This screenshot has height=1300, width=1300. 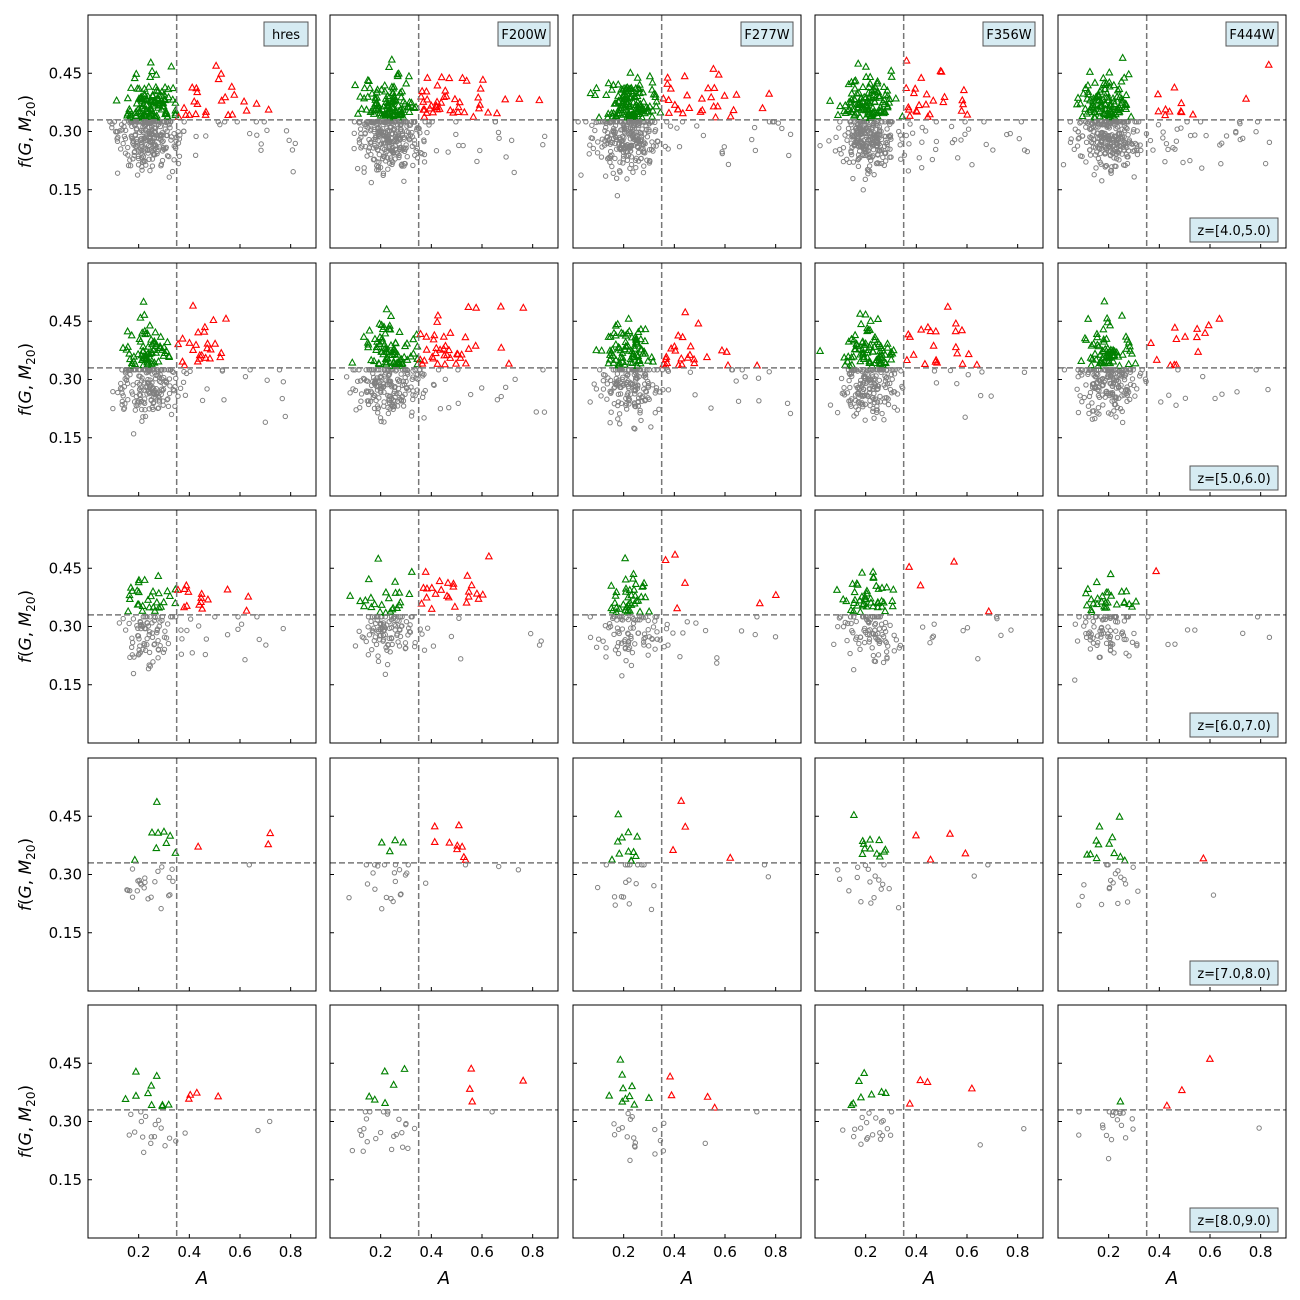 I want to click on panel-frame, so click(x=1172, y=874).